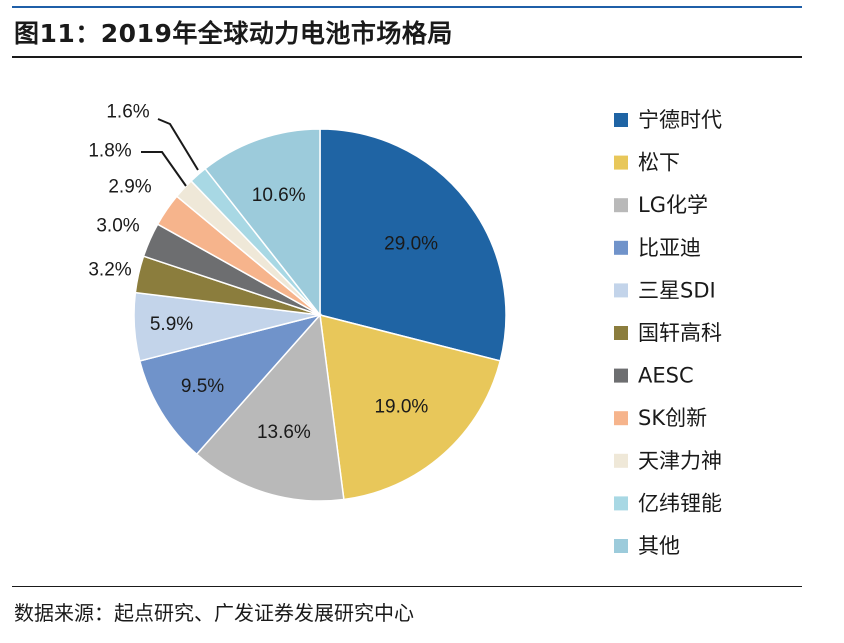  I want to click on data-label: 29.0%, so click(411, 244).